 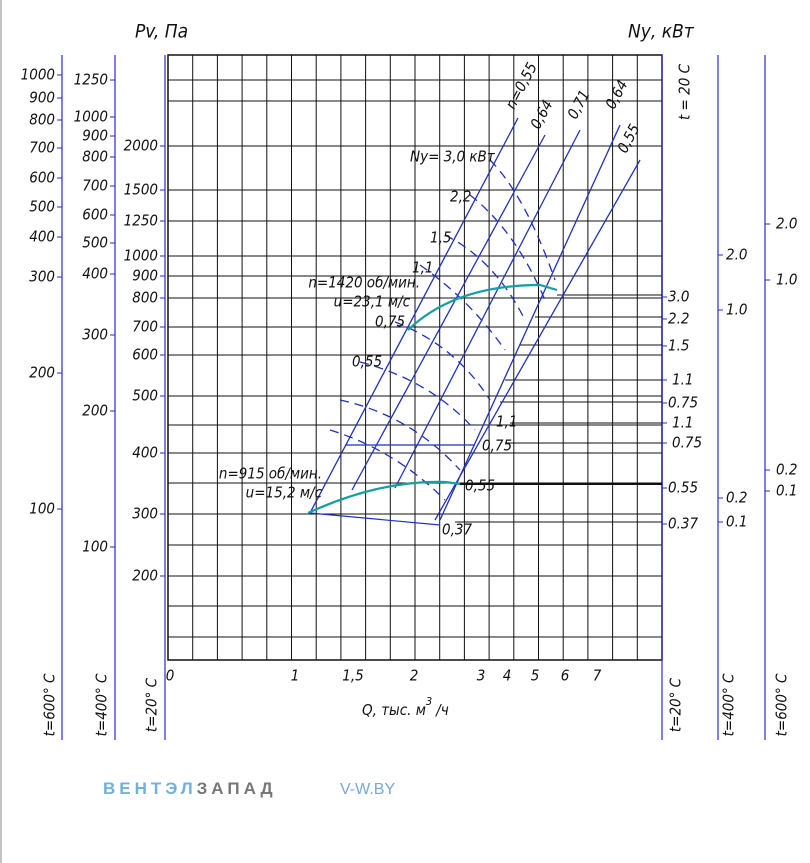 I want to click on x-axis-title-part: Q, тыс. м, so click(x=394, y=710).